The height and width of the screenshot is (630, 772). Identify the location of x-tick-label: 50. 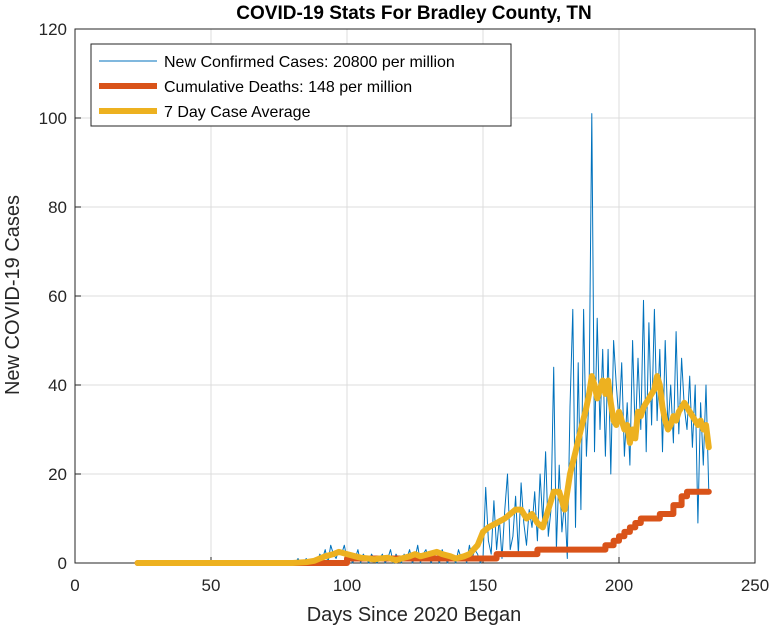
(211, 585).